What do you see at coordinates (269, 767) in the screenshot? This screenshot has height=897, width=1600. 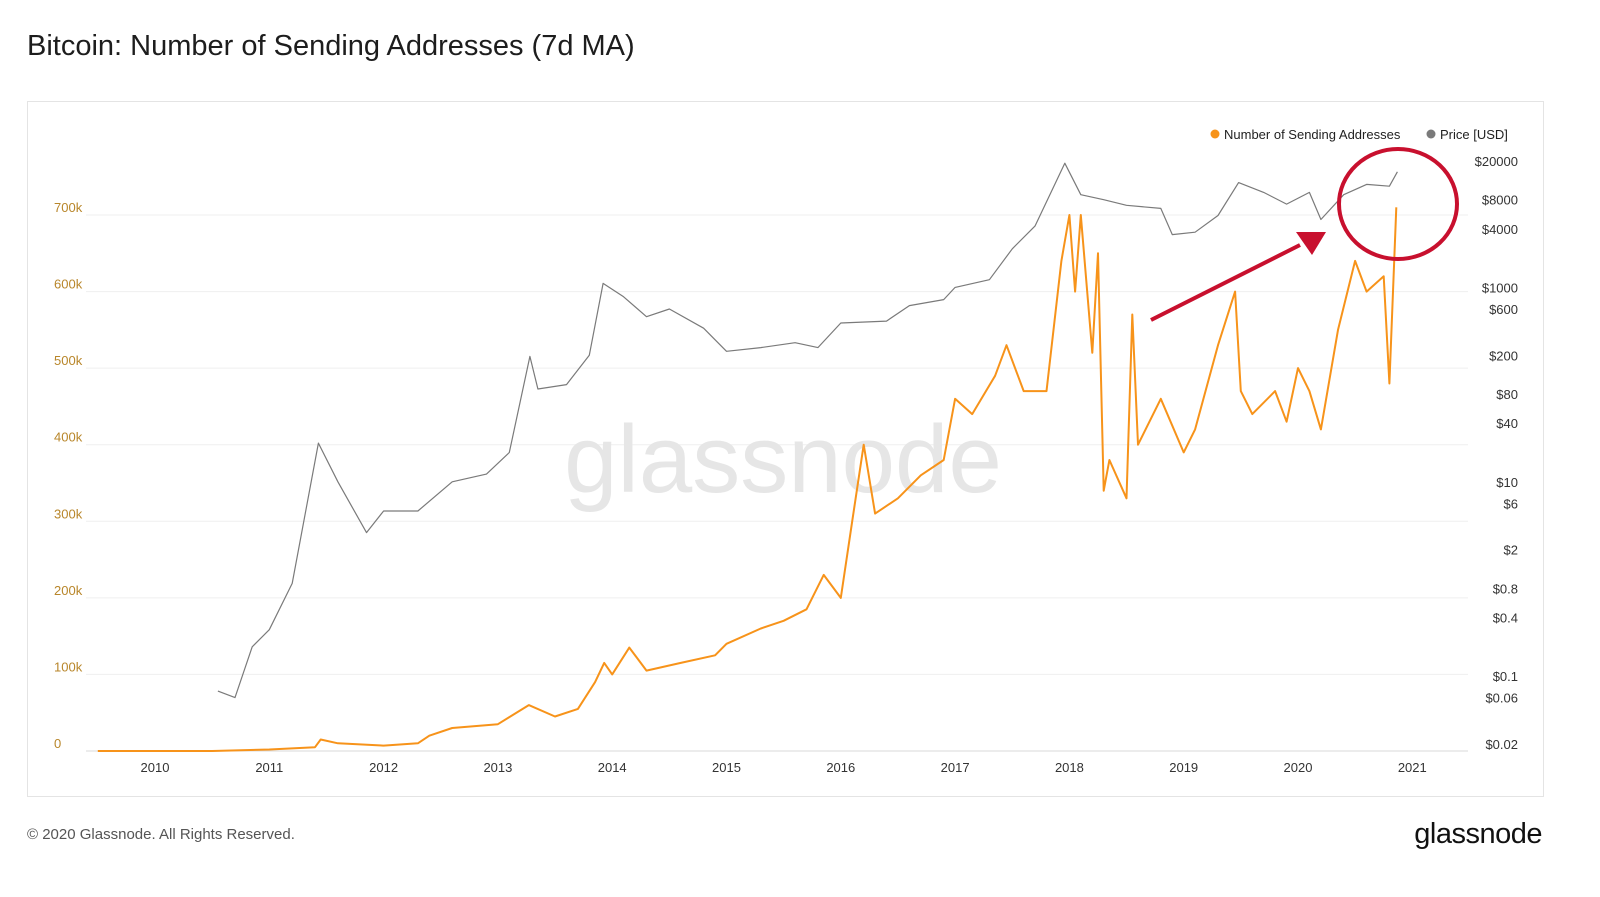 I see `x-tick-label: 2011` at bounding box center [269, 767].